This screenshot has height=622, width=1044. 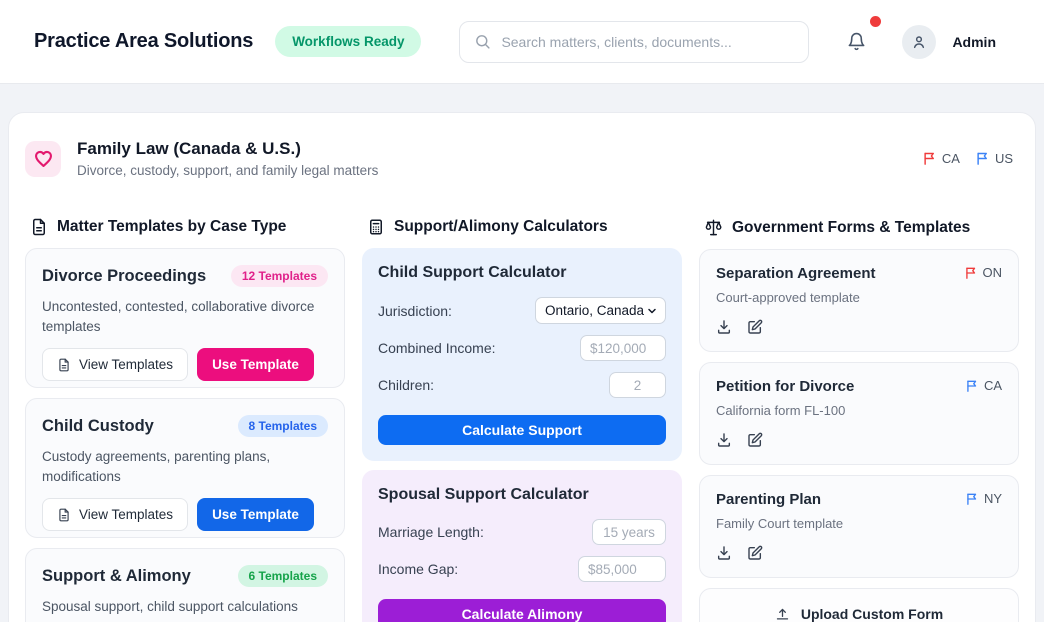 What do you see at coordinates (172, 226) in the screenshot?
I see `section-title: Matter Templates by Case Type` at bounding box center [172, 226].